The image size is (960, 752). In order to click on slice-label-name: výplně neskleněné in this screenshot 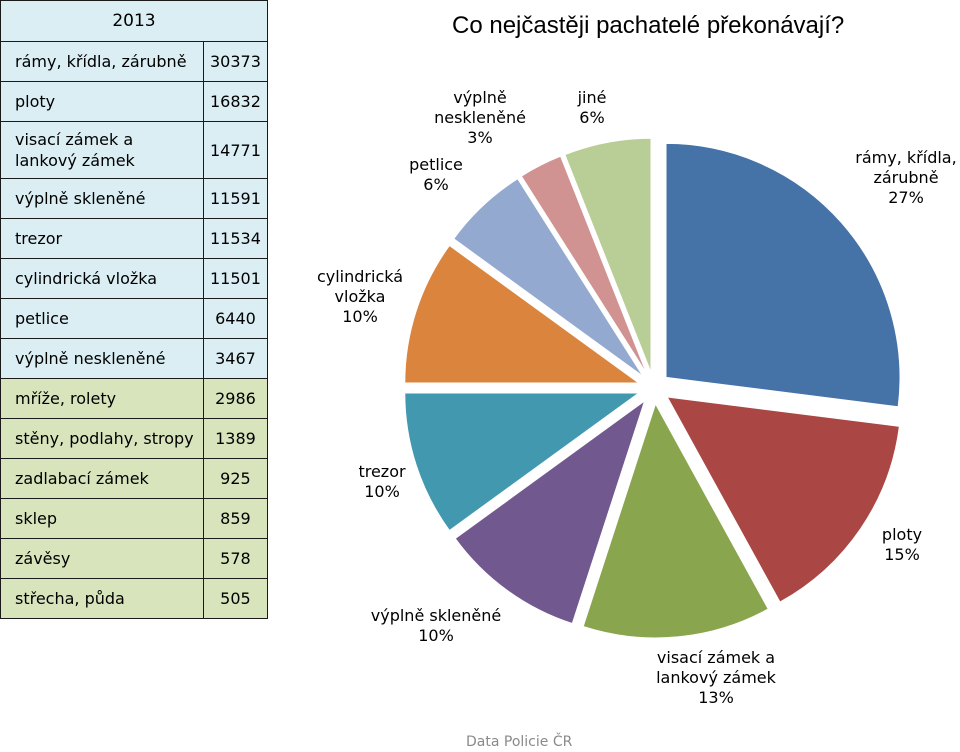, I will do `click(480, 107)`.